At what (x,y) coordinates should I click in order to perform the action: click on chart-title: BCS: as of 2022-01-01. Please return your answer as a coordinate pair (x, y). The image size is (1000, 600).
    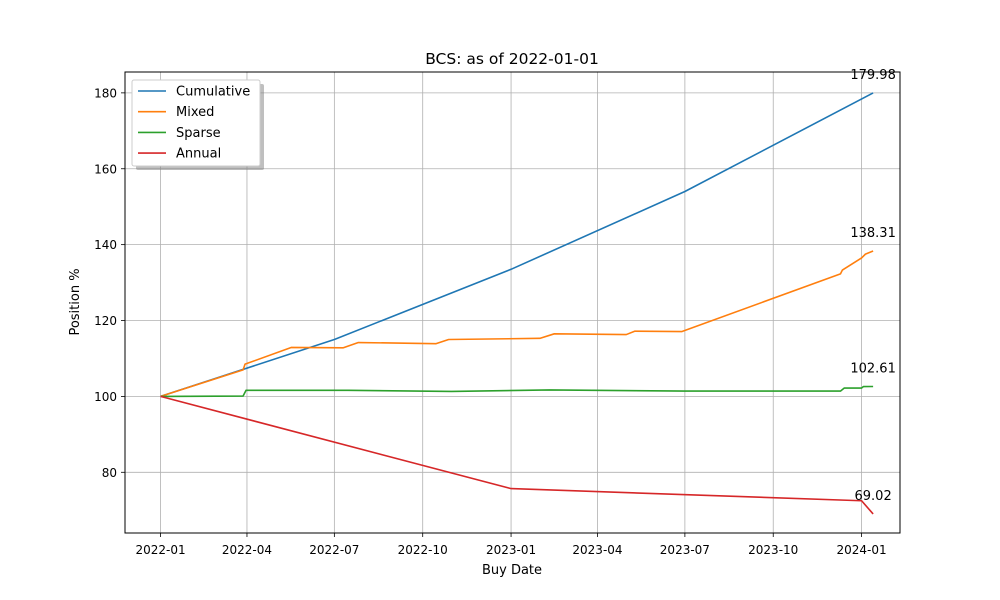
    Looking at the image, I should click on (512, 59).